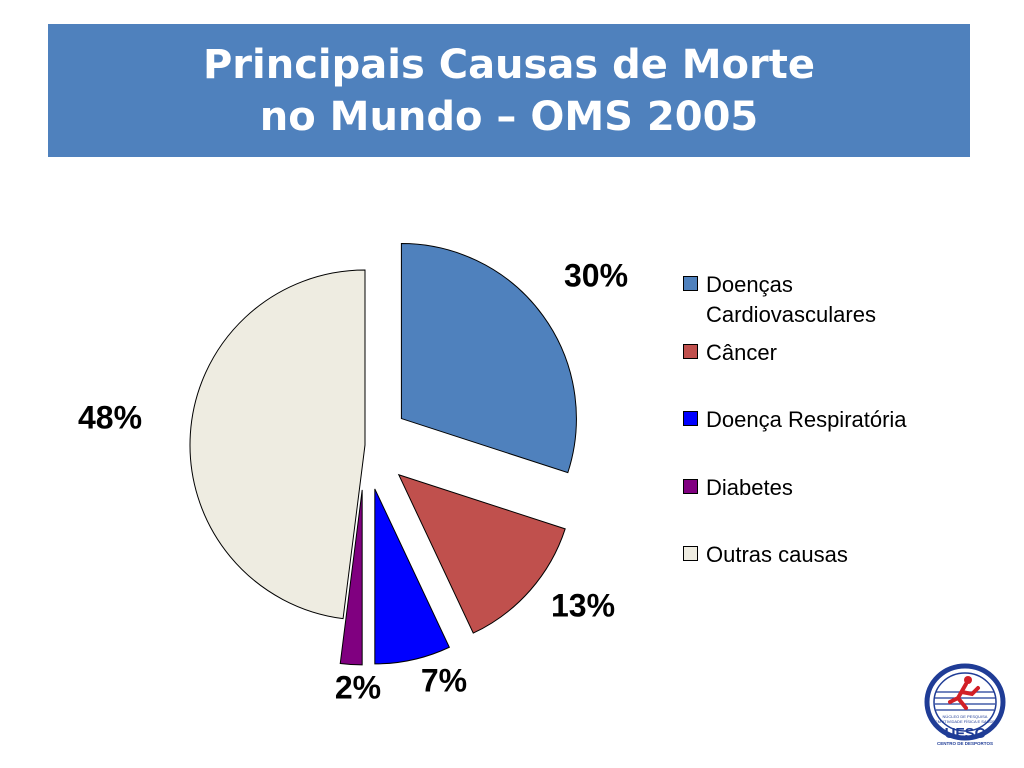 The height and width of the screenshot is (768, 1024). Describe the element at coordinates (965, 743) in the screenshot. I see `svg-text: CENTRO DE DESPORTOS` at that location.